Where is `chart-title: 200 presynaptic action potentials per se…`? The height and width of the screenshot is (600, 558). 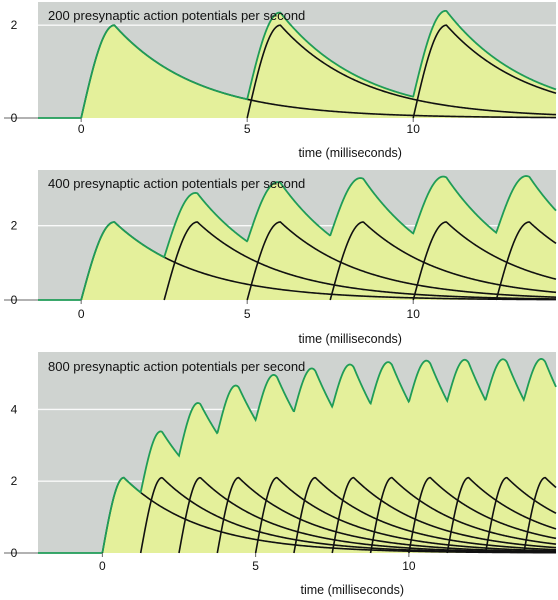 chart-title: 200 presynaptic action potentials per se… is located at coordinates (176, 15).